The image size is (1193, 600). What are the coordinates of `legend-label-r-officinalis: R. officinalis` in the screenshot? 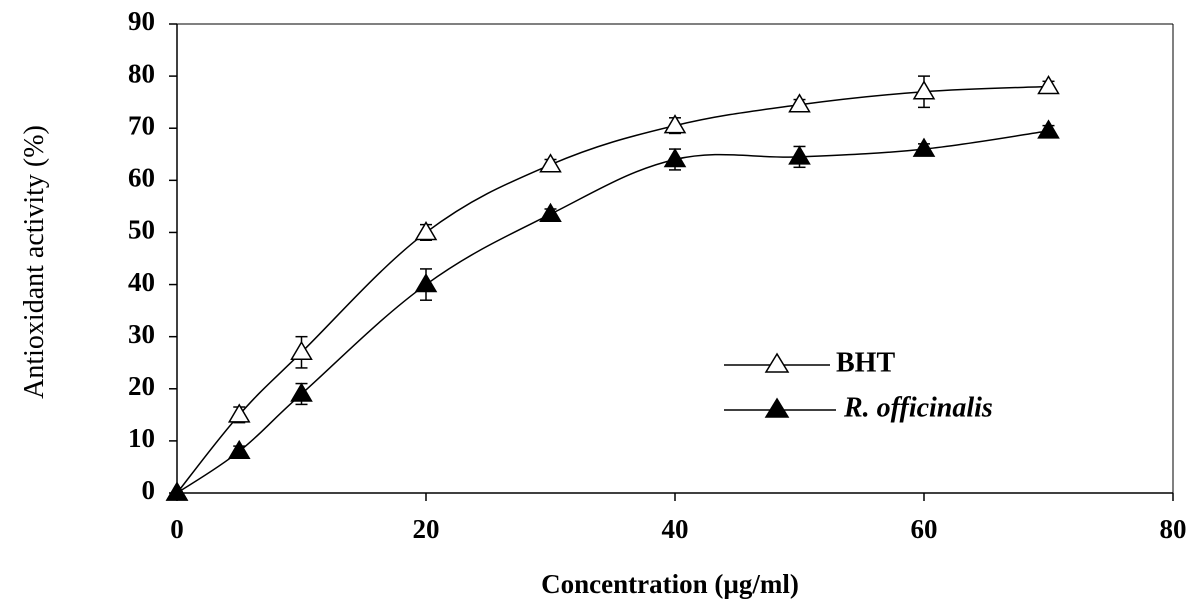 It's located at (918, 407).